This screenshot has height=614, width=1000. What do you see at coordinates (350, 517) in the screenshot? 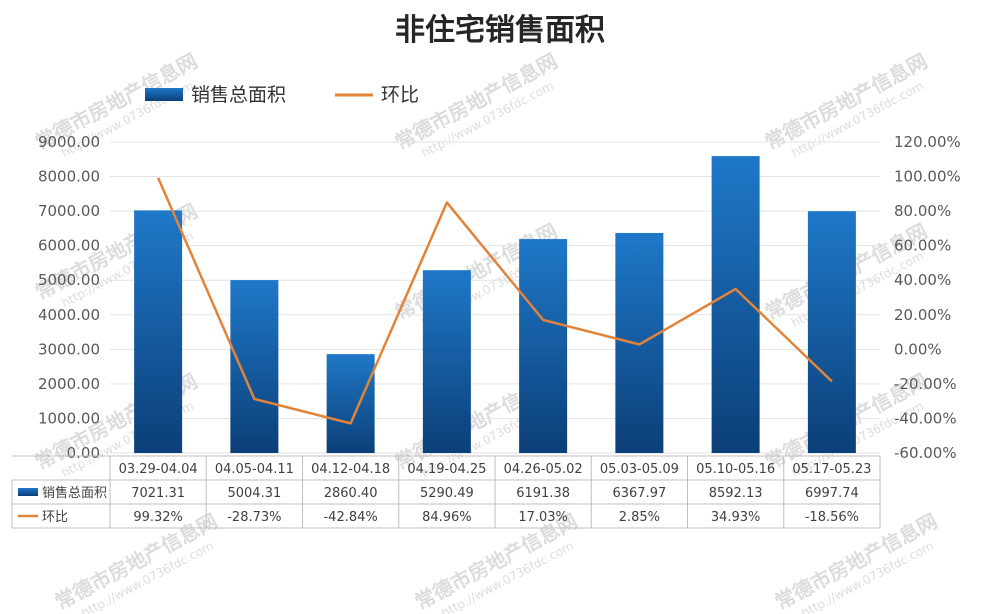
I see `line-value-label: -42.84%` at bounding box center [350, 517].